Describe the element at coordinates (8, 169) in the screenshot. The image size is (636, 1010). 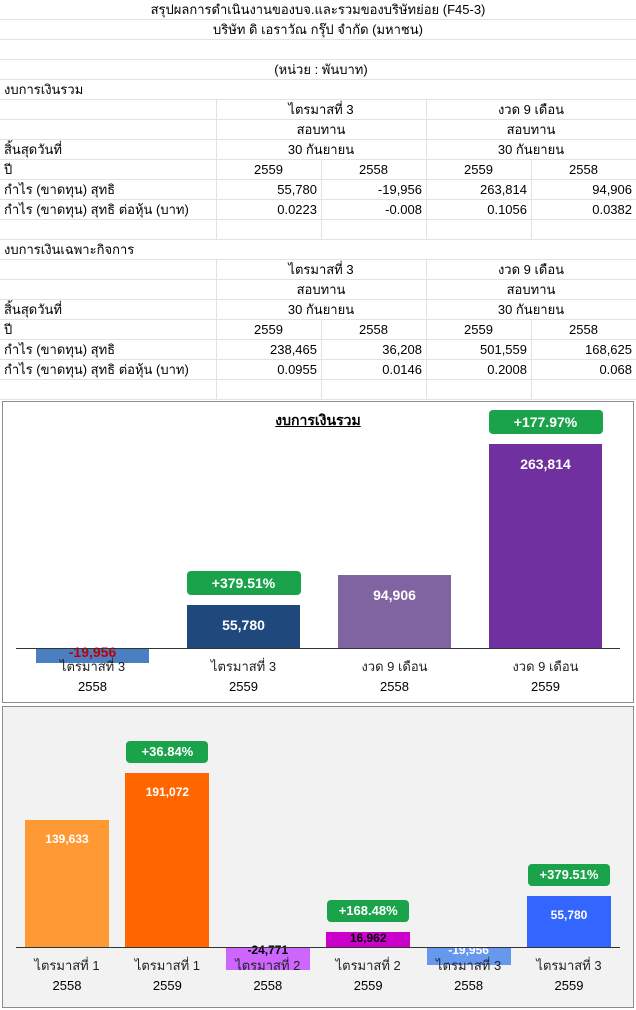
I see `consolidated-year-label: ปี` at that location.